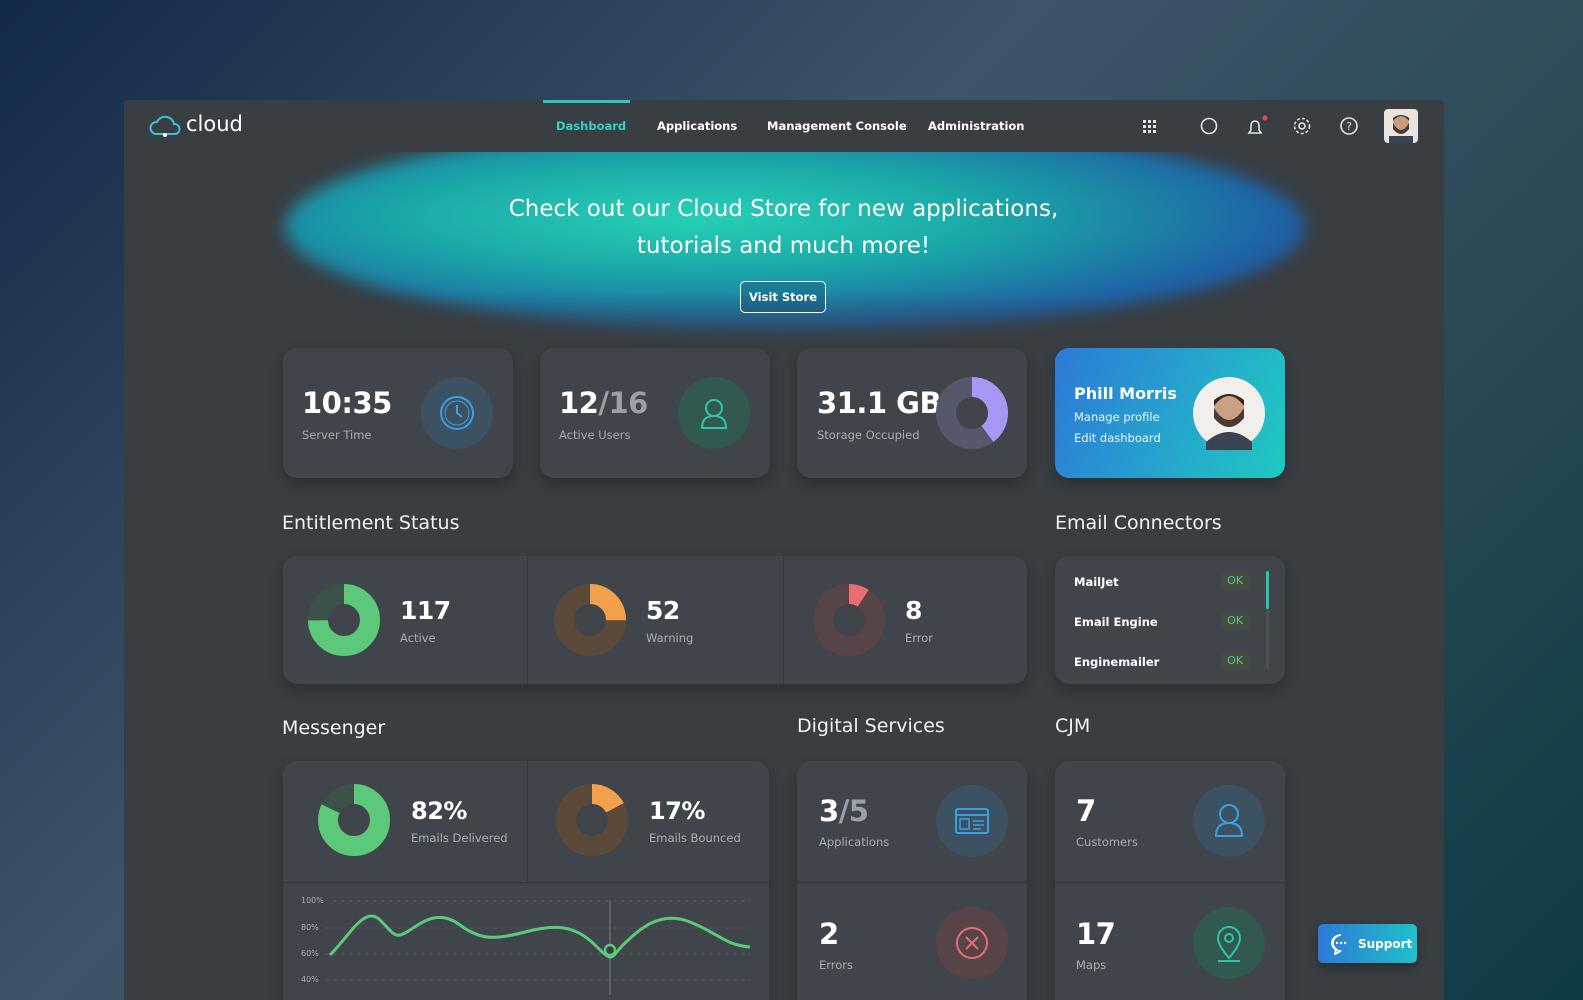  What do you see at coordinates (783, 246) in the screenshot?
I see `banner-text: tutorials and much more!` at bounding box center [783, 246].